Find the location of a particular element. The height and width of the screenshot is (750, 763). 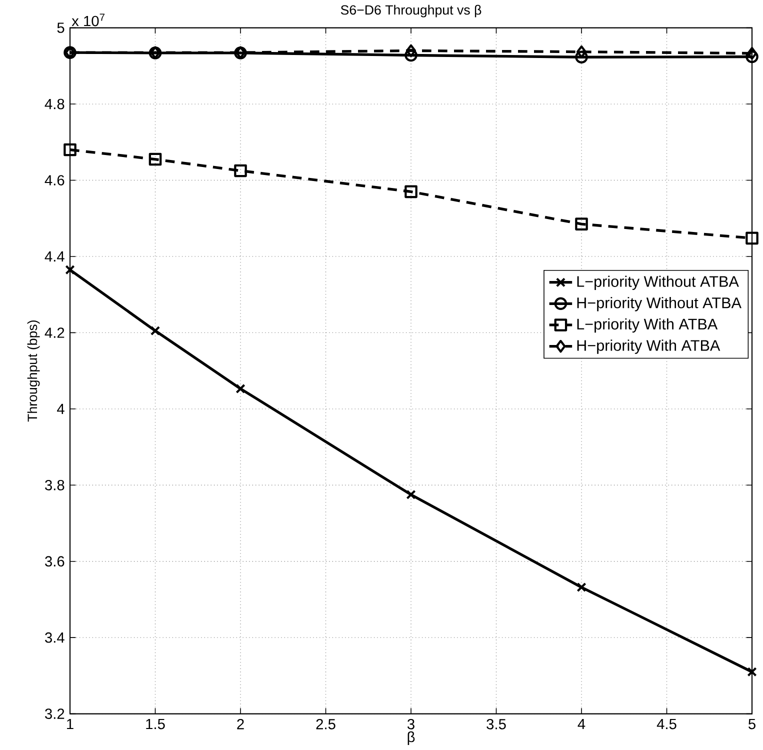

chart-title: S6−D6 Throughput vs β is located at coordinates (411, 11).